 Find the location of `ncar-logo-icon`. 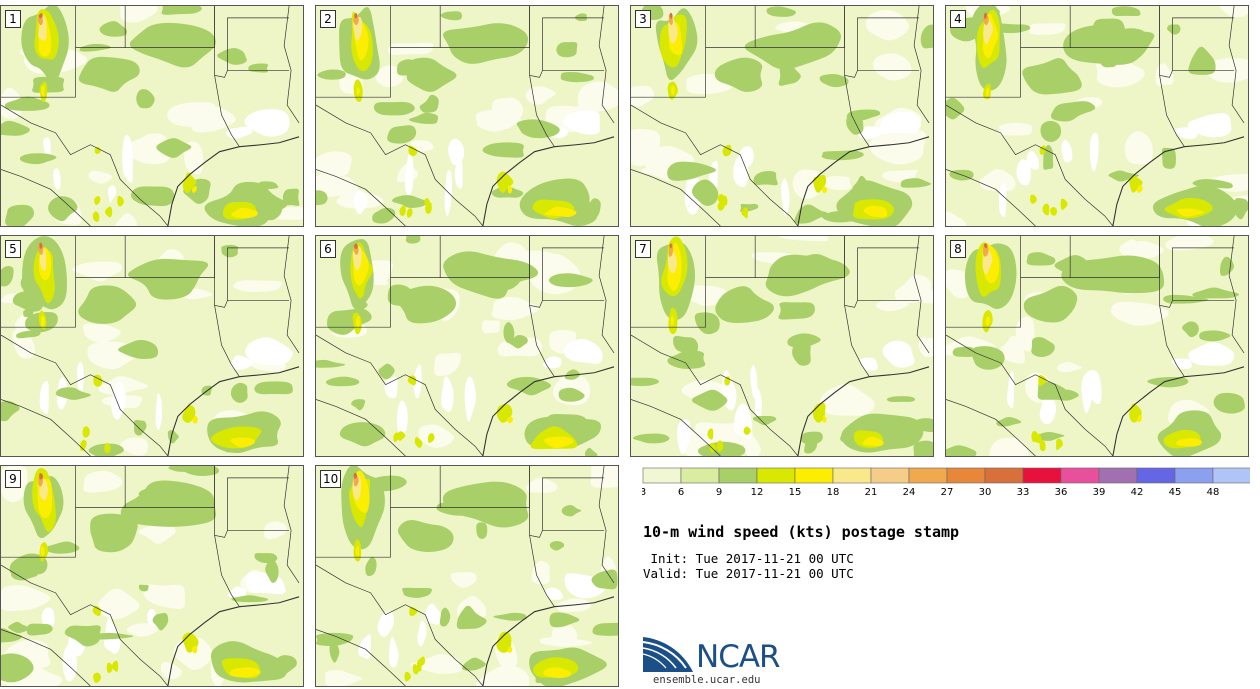

ncar-logo-icon is located at coordinates (667, 654).